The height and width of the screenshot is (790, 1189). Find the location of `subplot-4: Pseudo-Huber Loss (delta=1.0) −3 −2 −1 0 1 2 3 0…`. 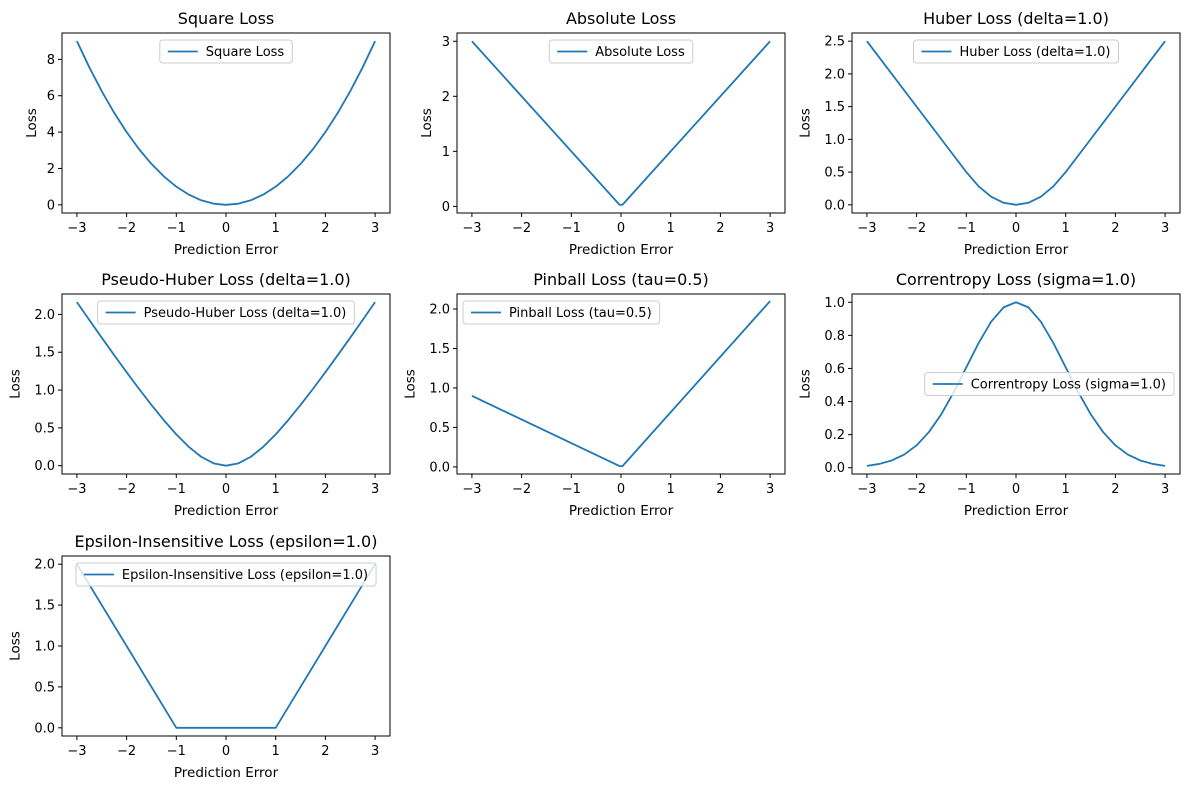

subplot-4: Pseudo-Huber Loss (delta=1.0) −3 −2 −1 0 1 2 3 0… is located at coordinates (199, 394).